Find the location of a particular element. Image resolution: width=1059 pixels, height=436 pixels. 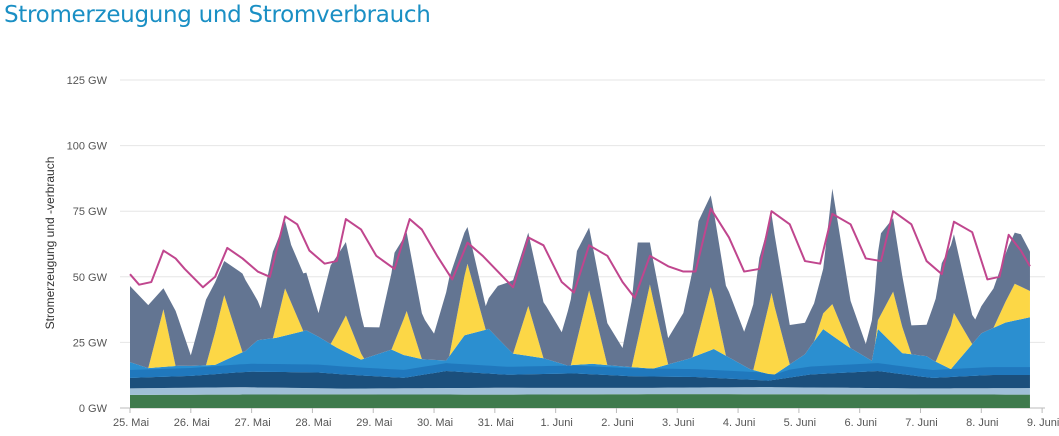

x-tick-label: 29. Mai is located at coordinates (374, 423).